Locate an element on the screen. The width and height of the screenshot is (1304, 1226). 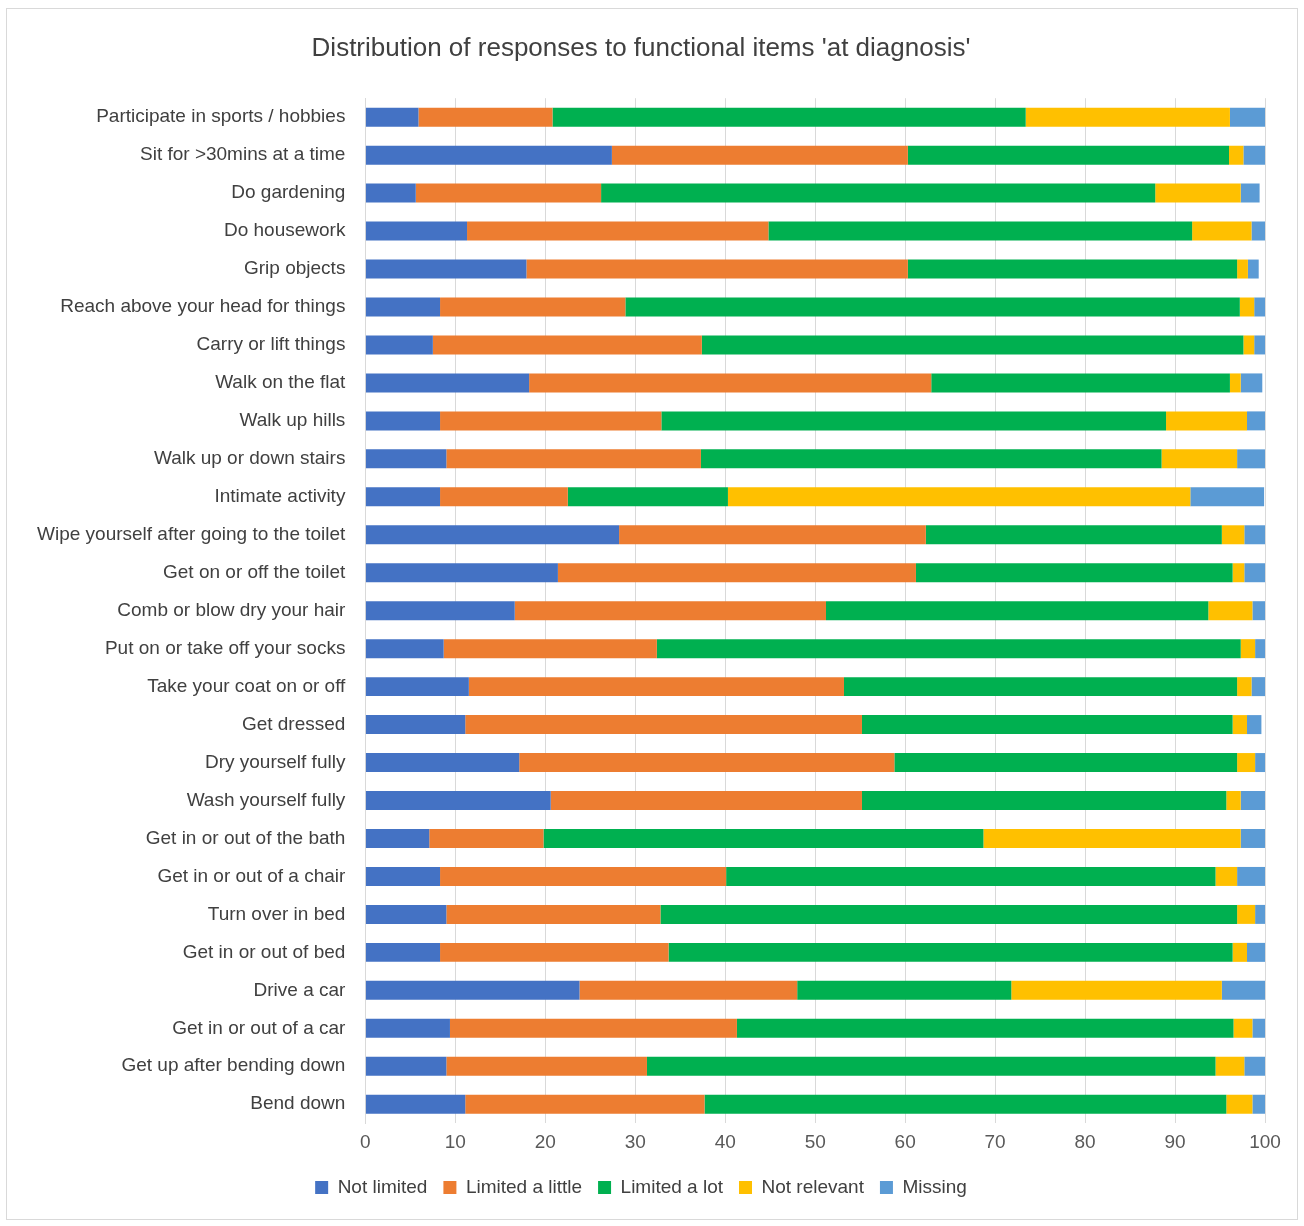
x-tick-label: 30 is located at coordinates (635, 1141).